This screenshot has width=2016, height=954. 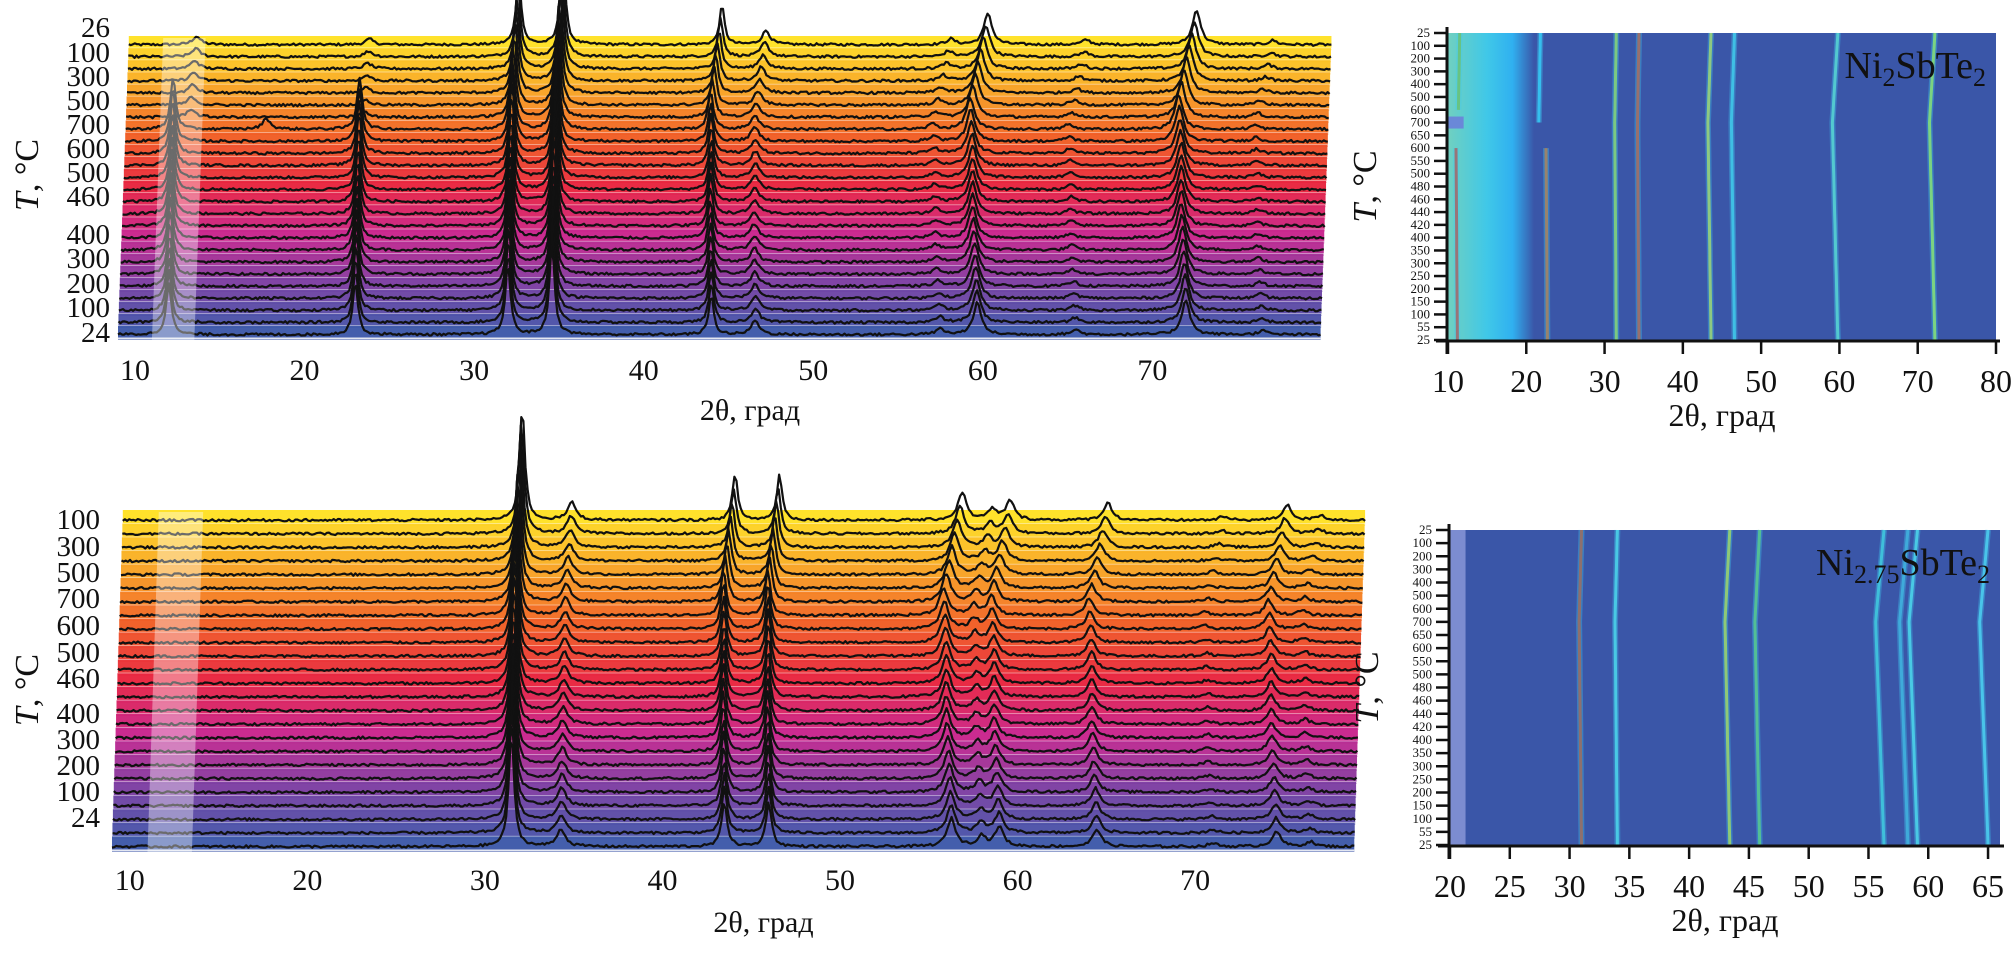 What do you see at coordinates (1425, 831) in the screenshot?
I see `y-tick-label: 55` at bounding box center [1425, 831].